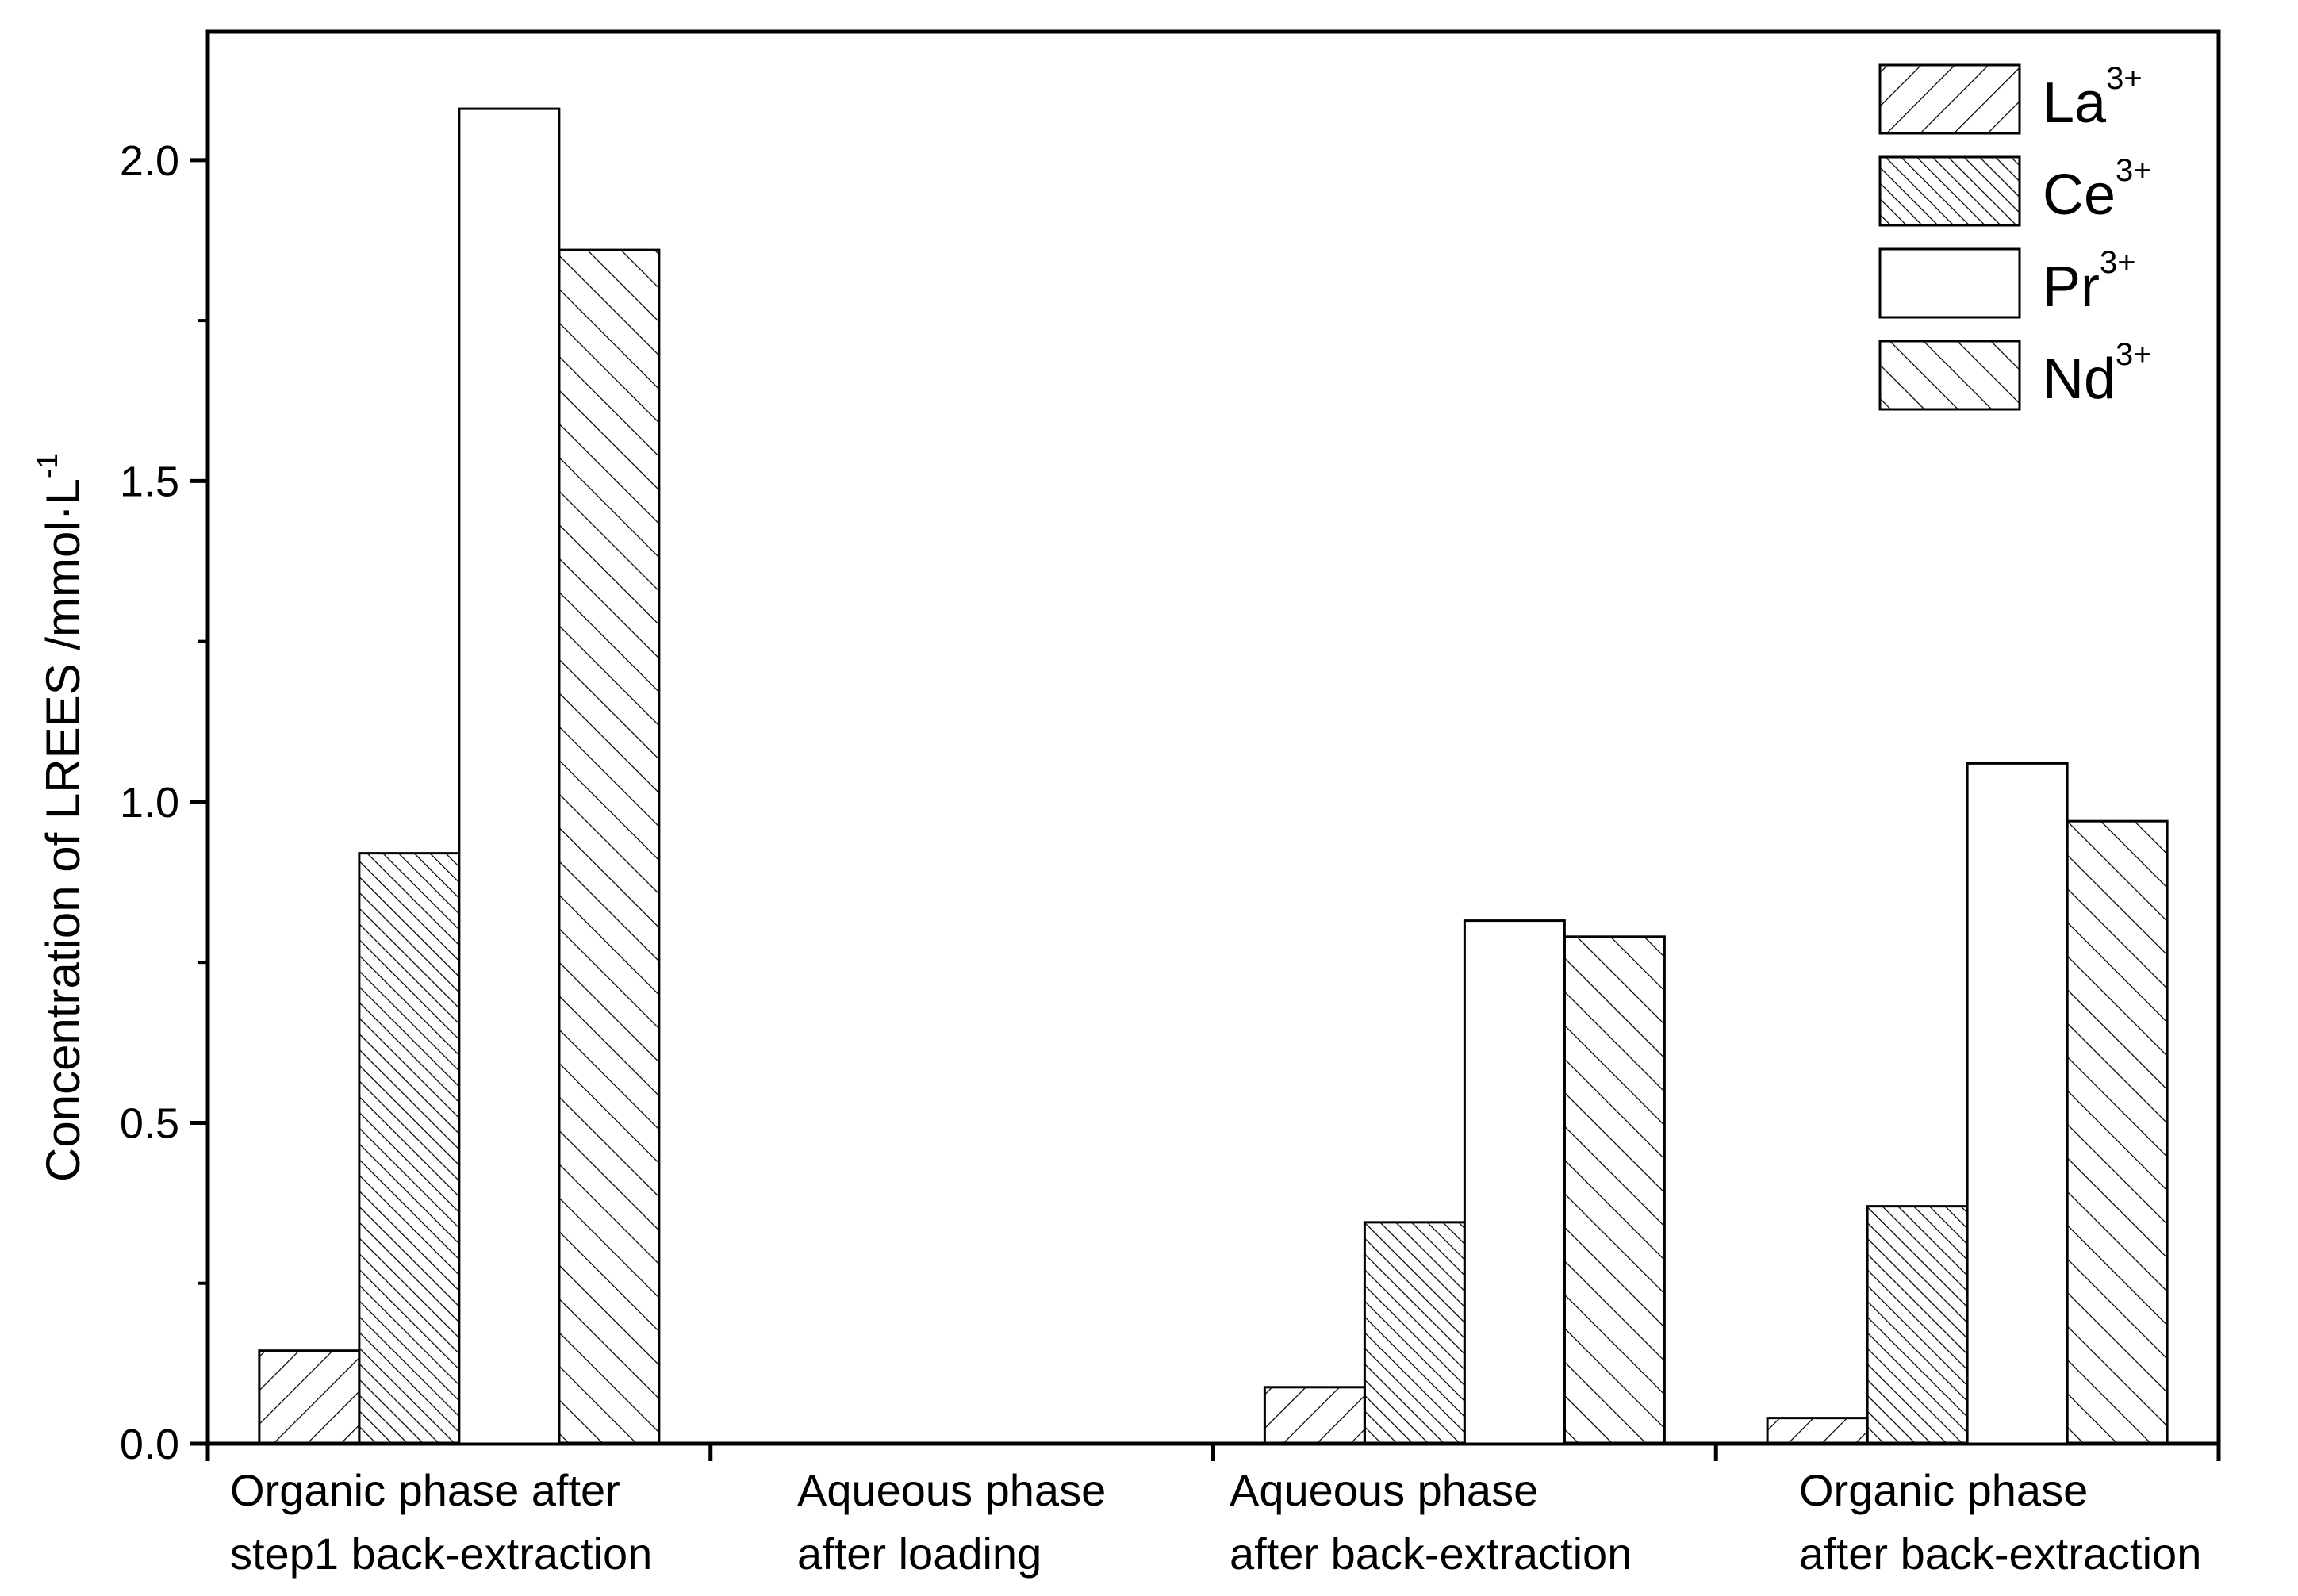  What do you see at coordinates (1950, 191) in the screenshot?
I see `legend-swatch-ce` at bounding box center [1950, 191].